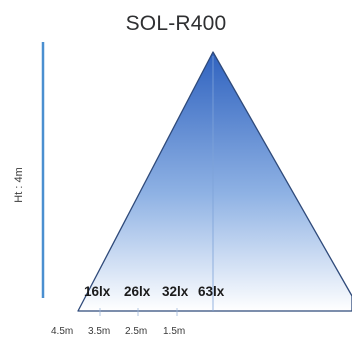  I want to click on distance-ticks, so click(138, 312).